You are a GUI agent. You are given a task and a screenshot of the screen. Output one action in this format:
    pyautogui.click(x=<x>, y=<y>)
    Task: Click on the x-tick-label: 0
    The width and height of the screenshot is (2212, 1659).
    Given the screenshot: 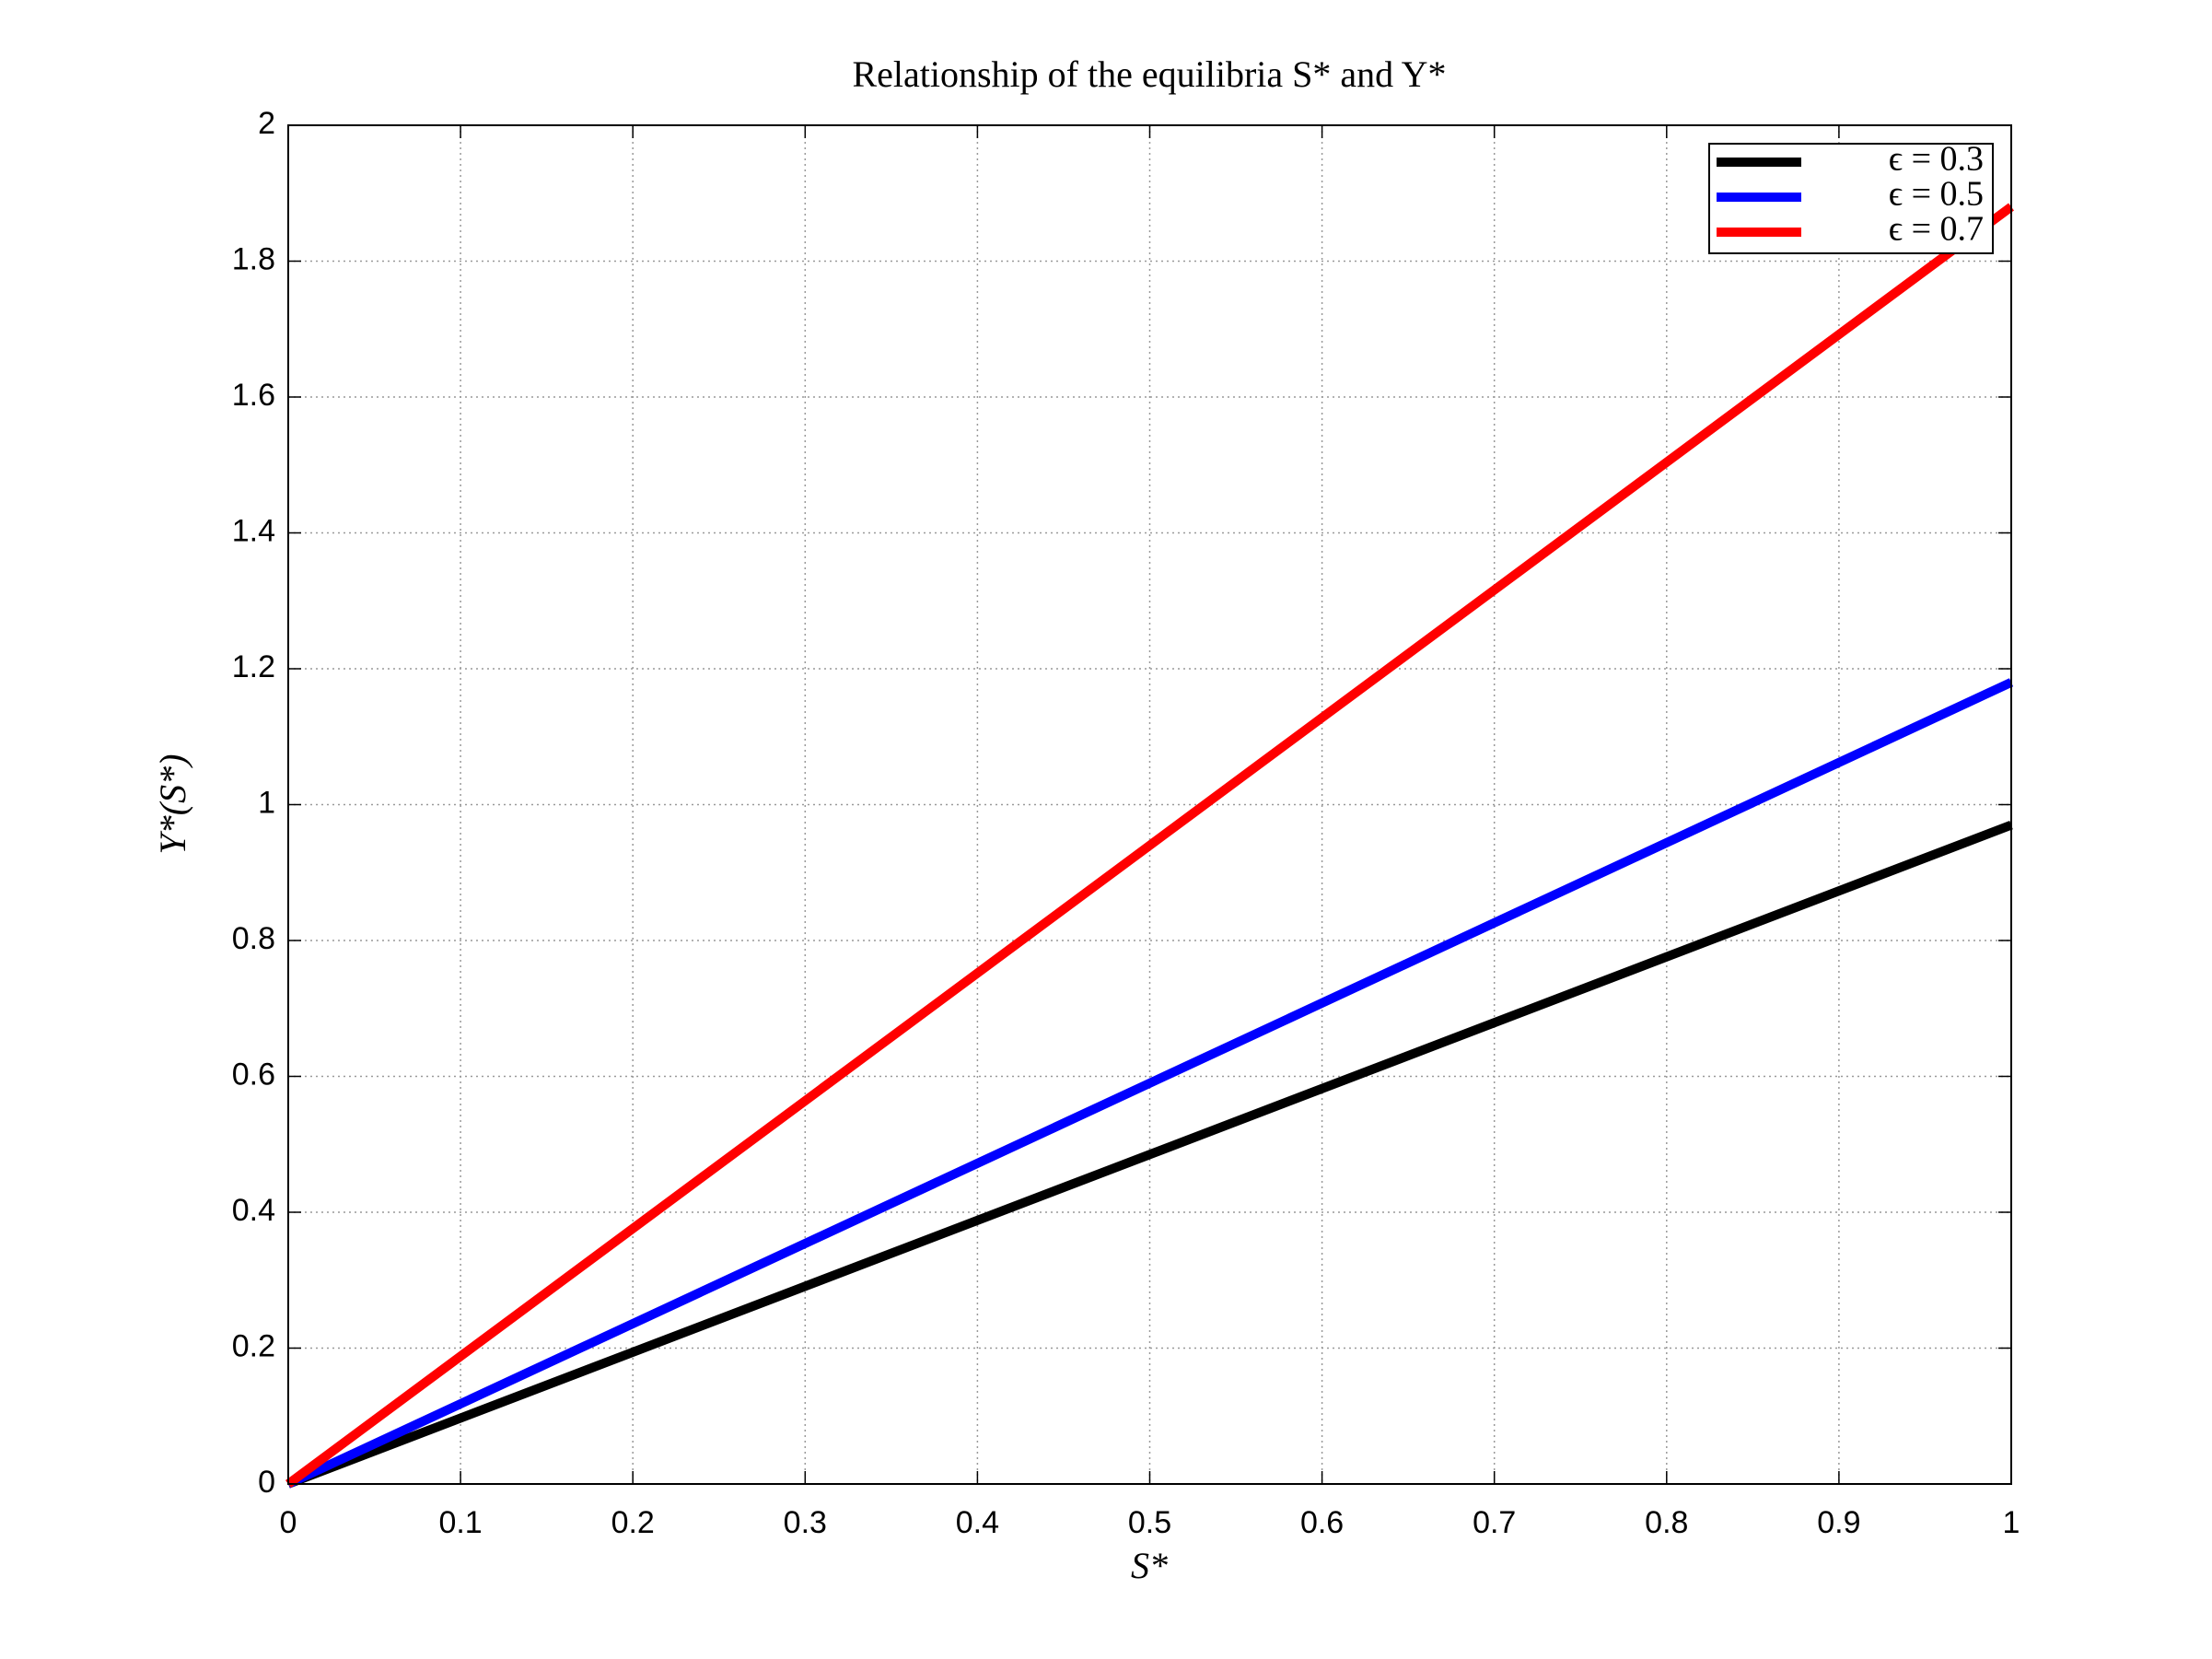 What is the action you would take?
    pyautogui.click(x=288, y=1522)
    